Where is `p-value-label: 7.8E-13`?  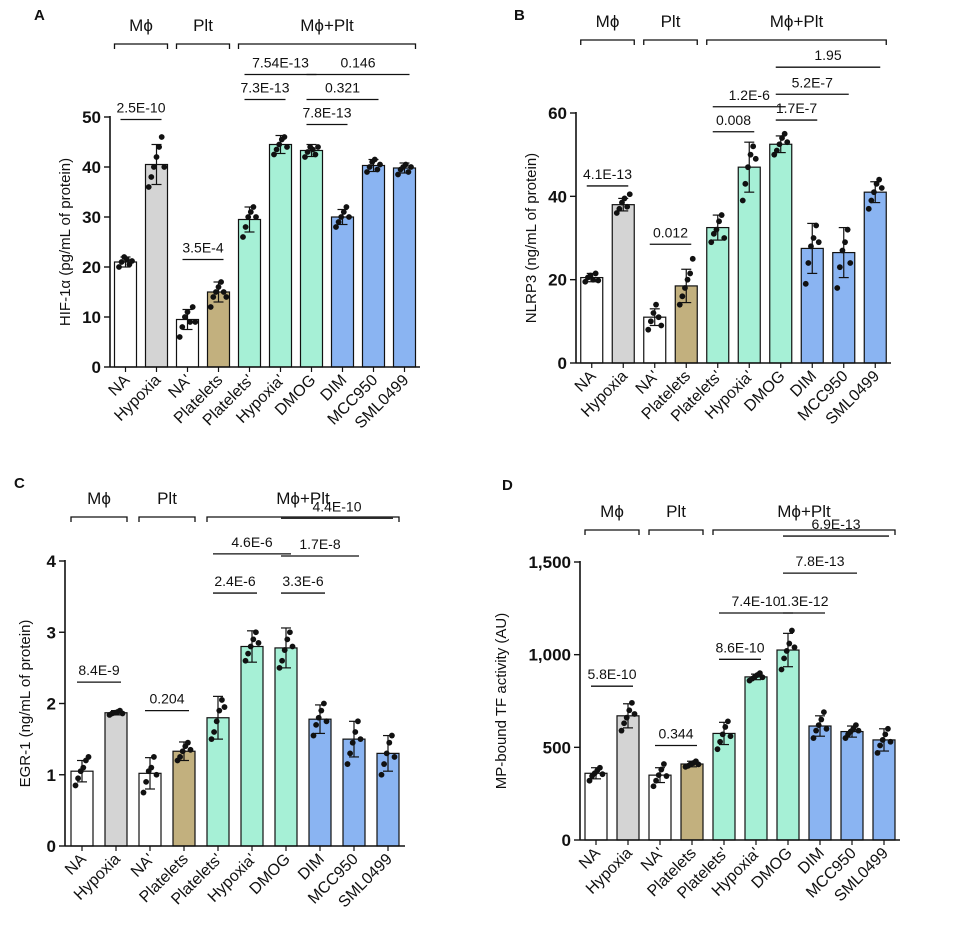
p-value-label: 7.8E-13 is located at coordinates (819, 561).